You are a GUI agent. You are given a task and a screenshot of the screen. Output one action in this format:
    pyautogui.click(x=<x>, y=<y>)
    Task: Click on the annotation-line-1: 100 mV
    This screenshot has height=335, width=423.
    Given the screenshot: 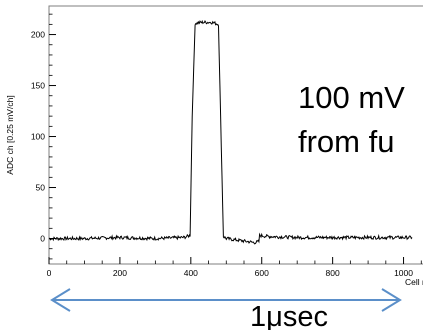 What is the action you would take?
    pyautogui.click(x=351, y=97)
    